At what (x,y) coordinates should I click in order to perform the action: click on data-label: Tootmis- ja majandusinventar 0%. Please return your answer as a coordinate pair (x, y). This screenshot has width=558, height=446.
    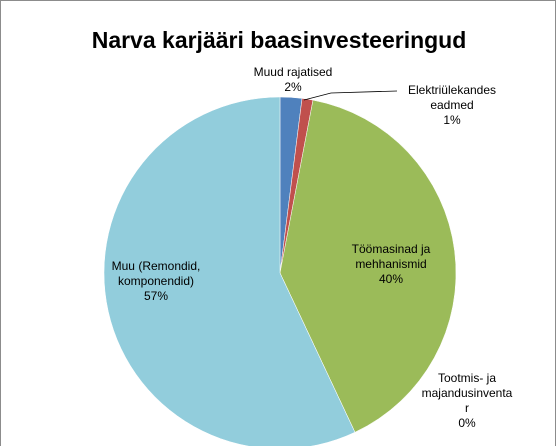
    Looking at the image, I should click on (467, 401).